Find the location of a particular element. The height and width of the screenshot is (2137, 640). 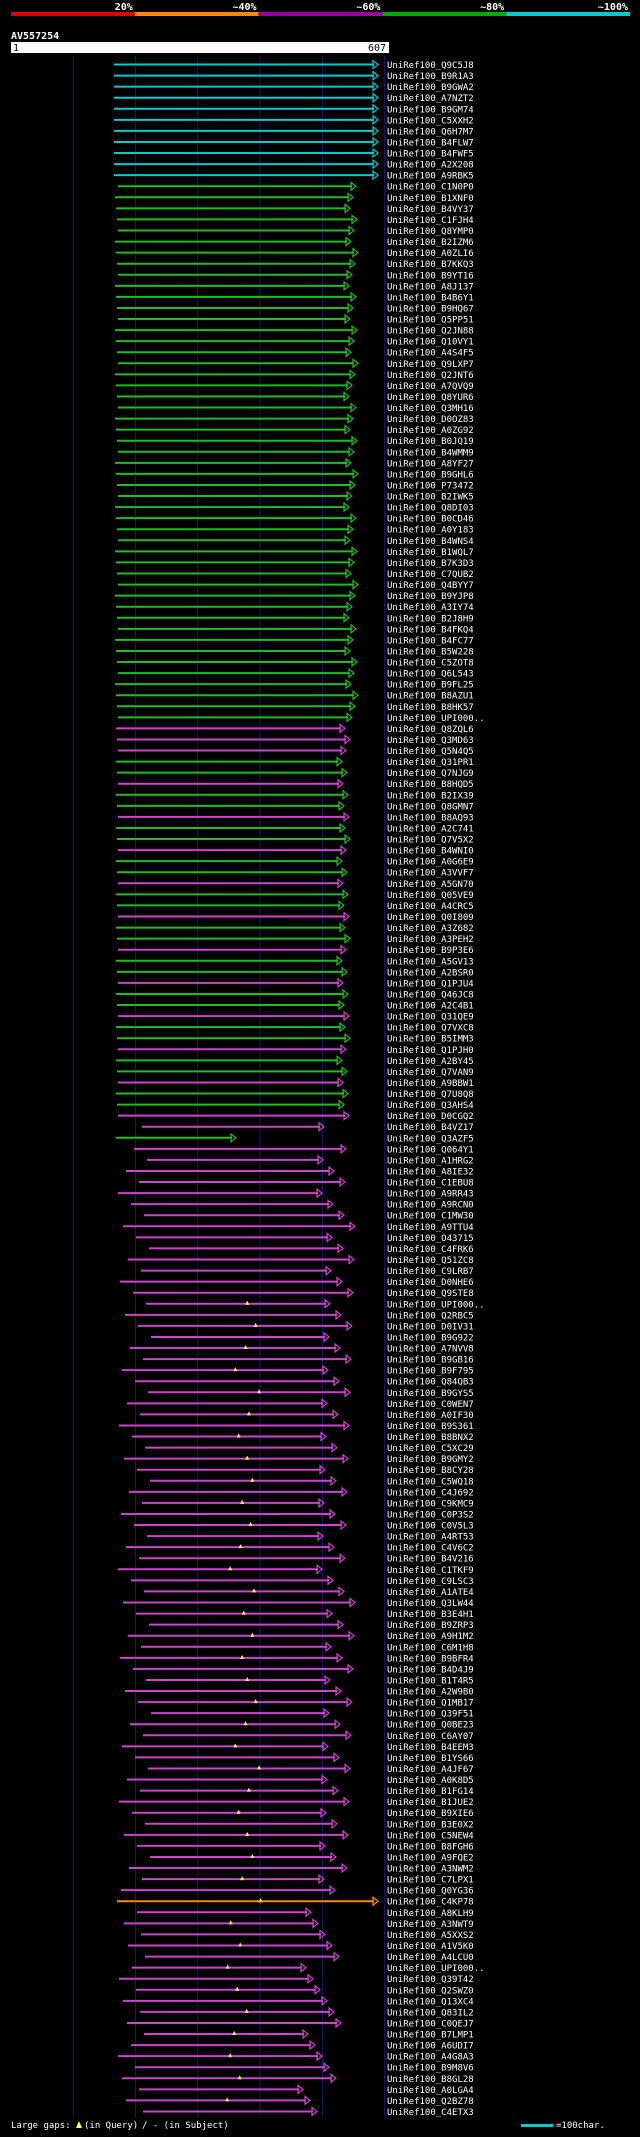

hit-row: UniRef100_C4ETX3 is located at coordinates (308, 2112).